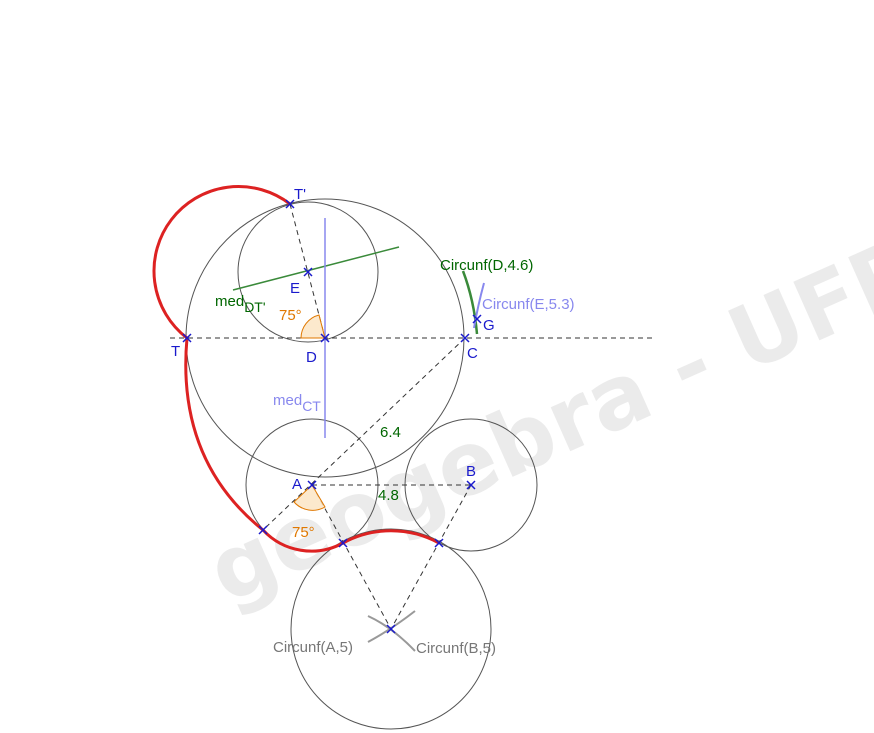 The height and width of the screenshot is (733, 874). Describe the element at coordinates (300, 194) in the screenshot. I see `label-t-prime: T'` at that location.